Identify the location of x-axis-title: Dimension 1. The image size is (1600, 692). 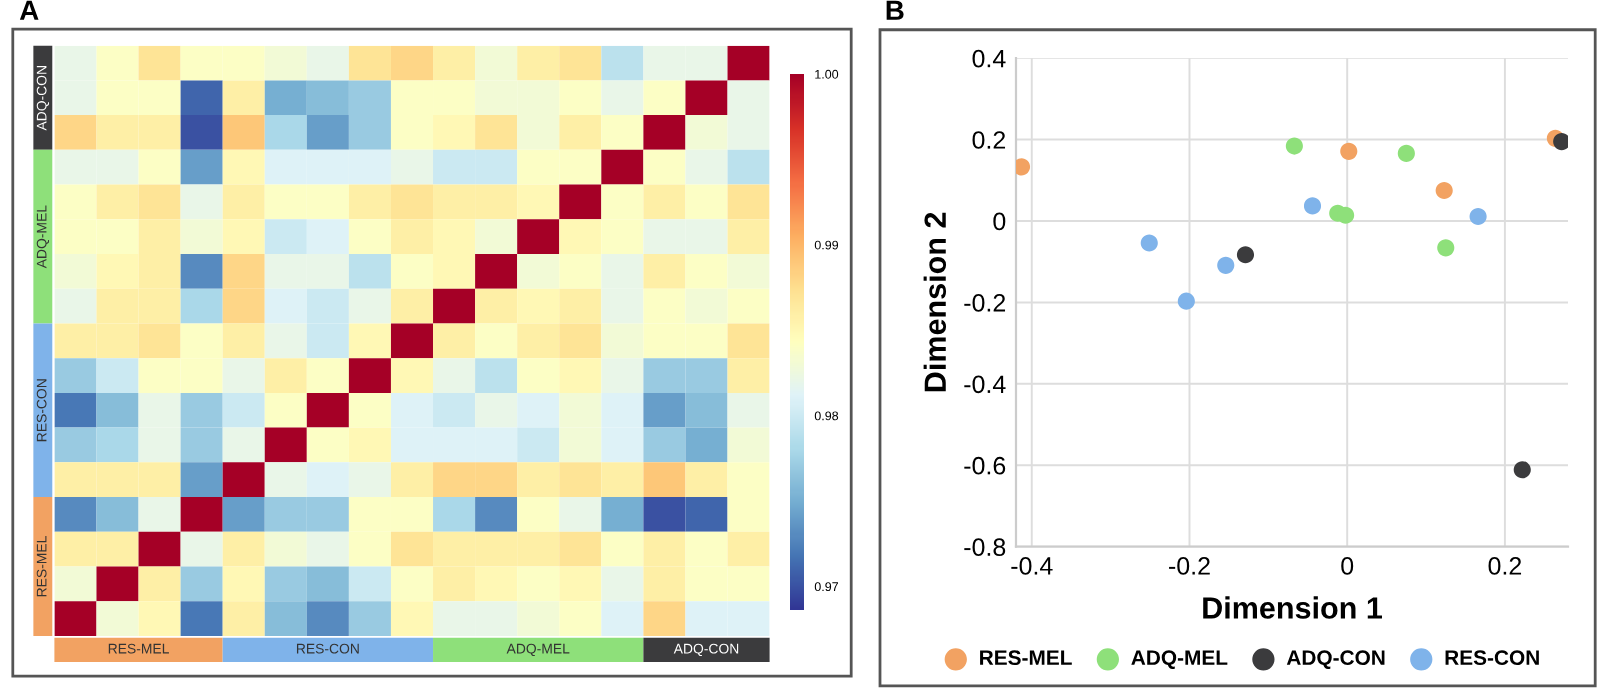
(1292, 607).